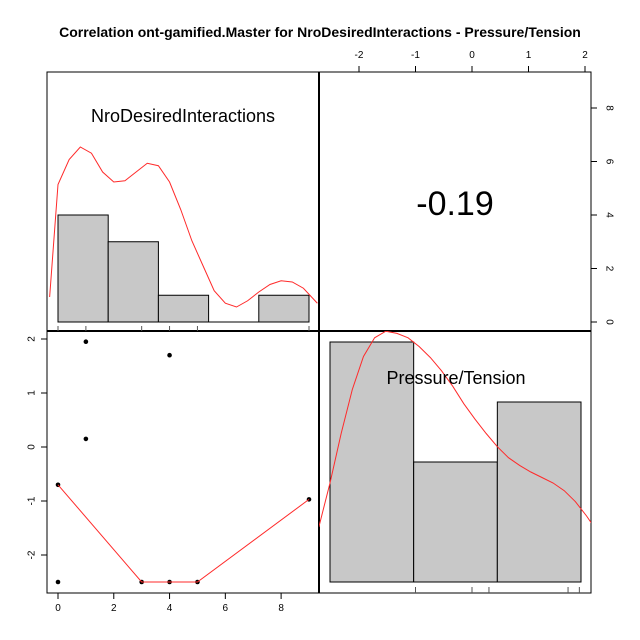 This screenshot has height=640, width=640. I want to click on left-axis-tick-label: -1, so click(32, 500).